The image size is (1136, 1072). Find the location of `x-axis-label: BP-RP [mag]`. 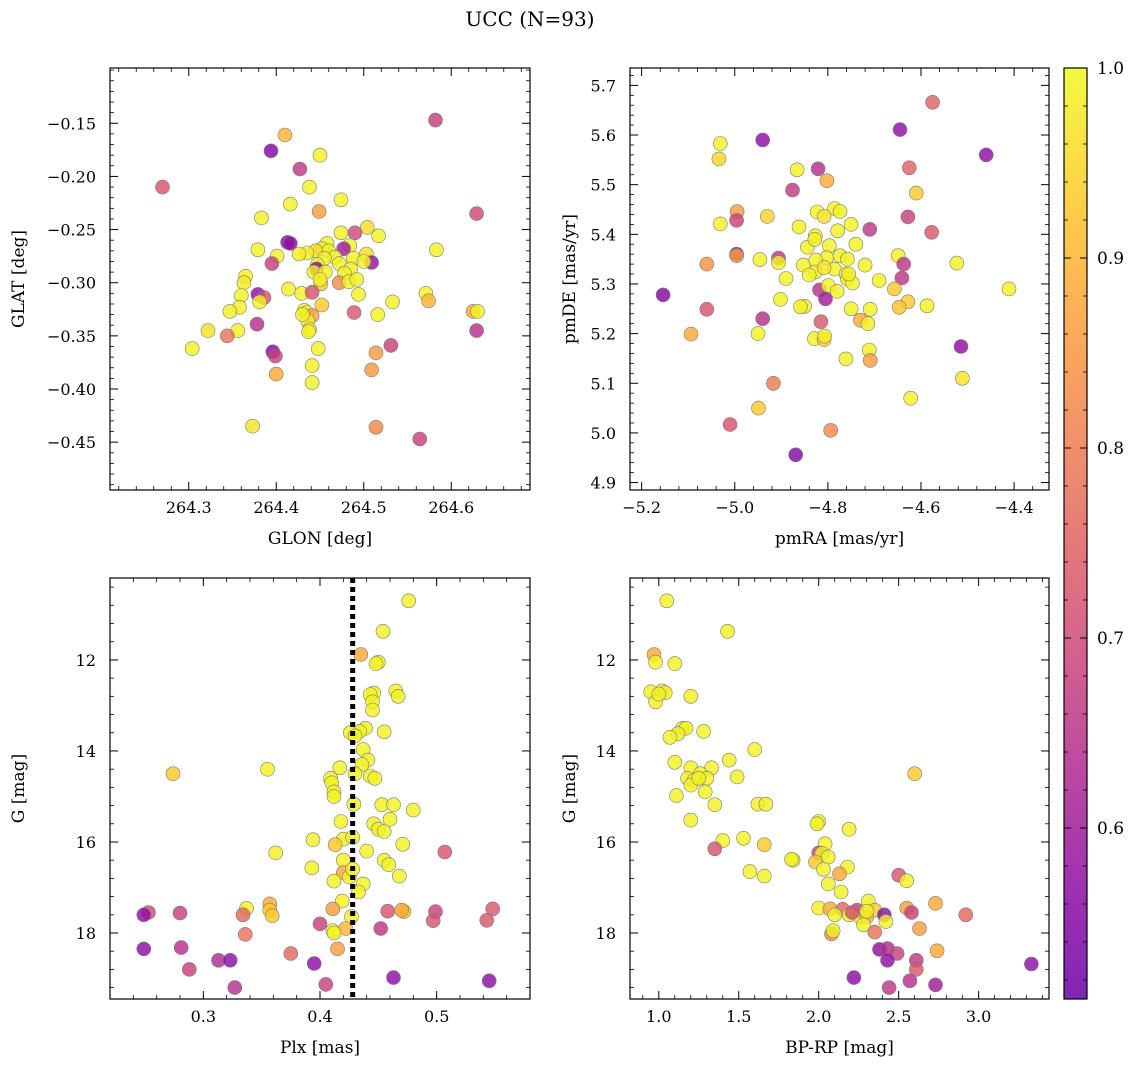

x-axis-label: BP-RP [mag] is located at coordinates (839, 1048).